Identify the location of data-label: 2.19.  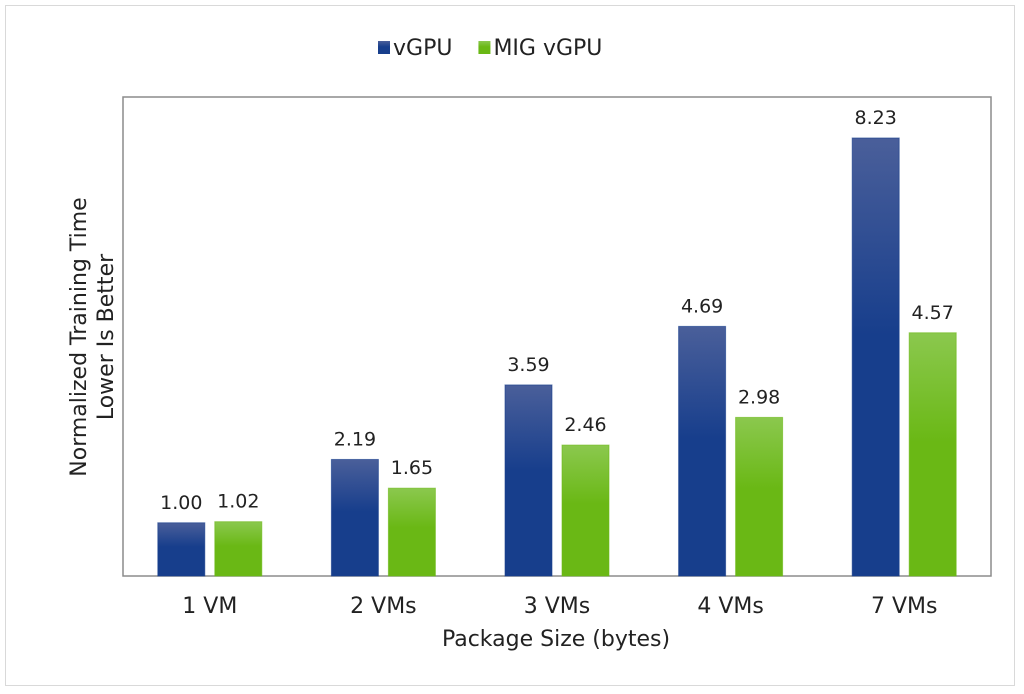
(355, 439).